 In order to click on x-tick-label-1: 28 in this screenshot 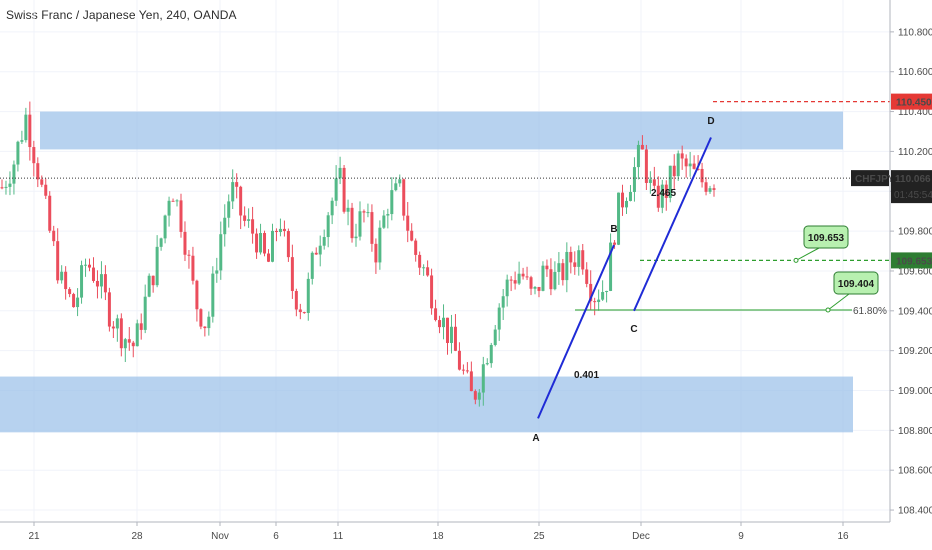, I will do `click(137, 536)`.